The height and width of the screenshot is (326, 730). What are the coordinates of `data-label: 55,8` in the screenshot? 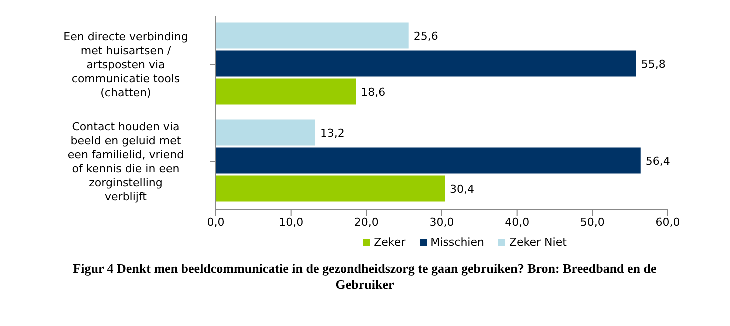 It's located at (653, 64).